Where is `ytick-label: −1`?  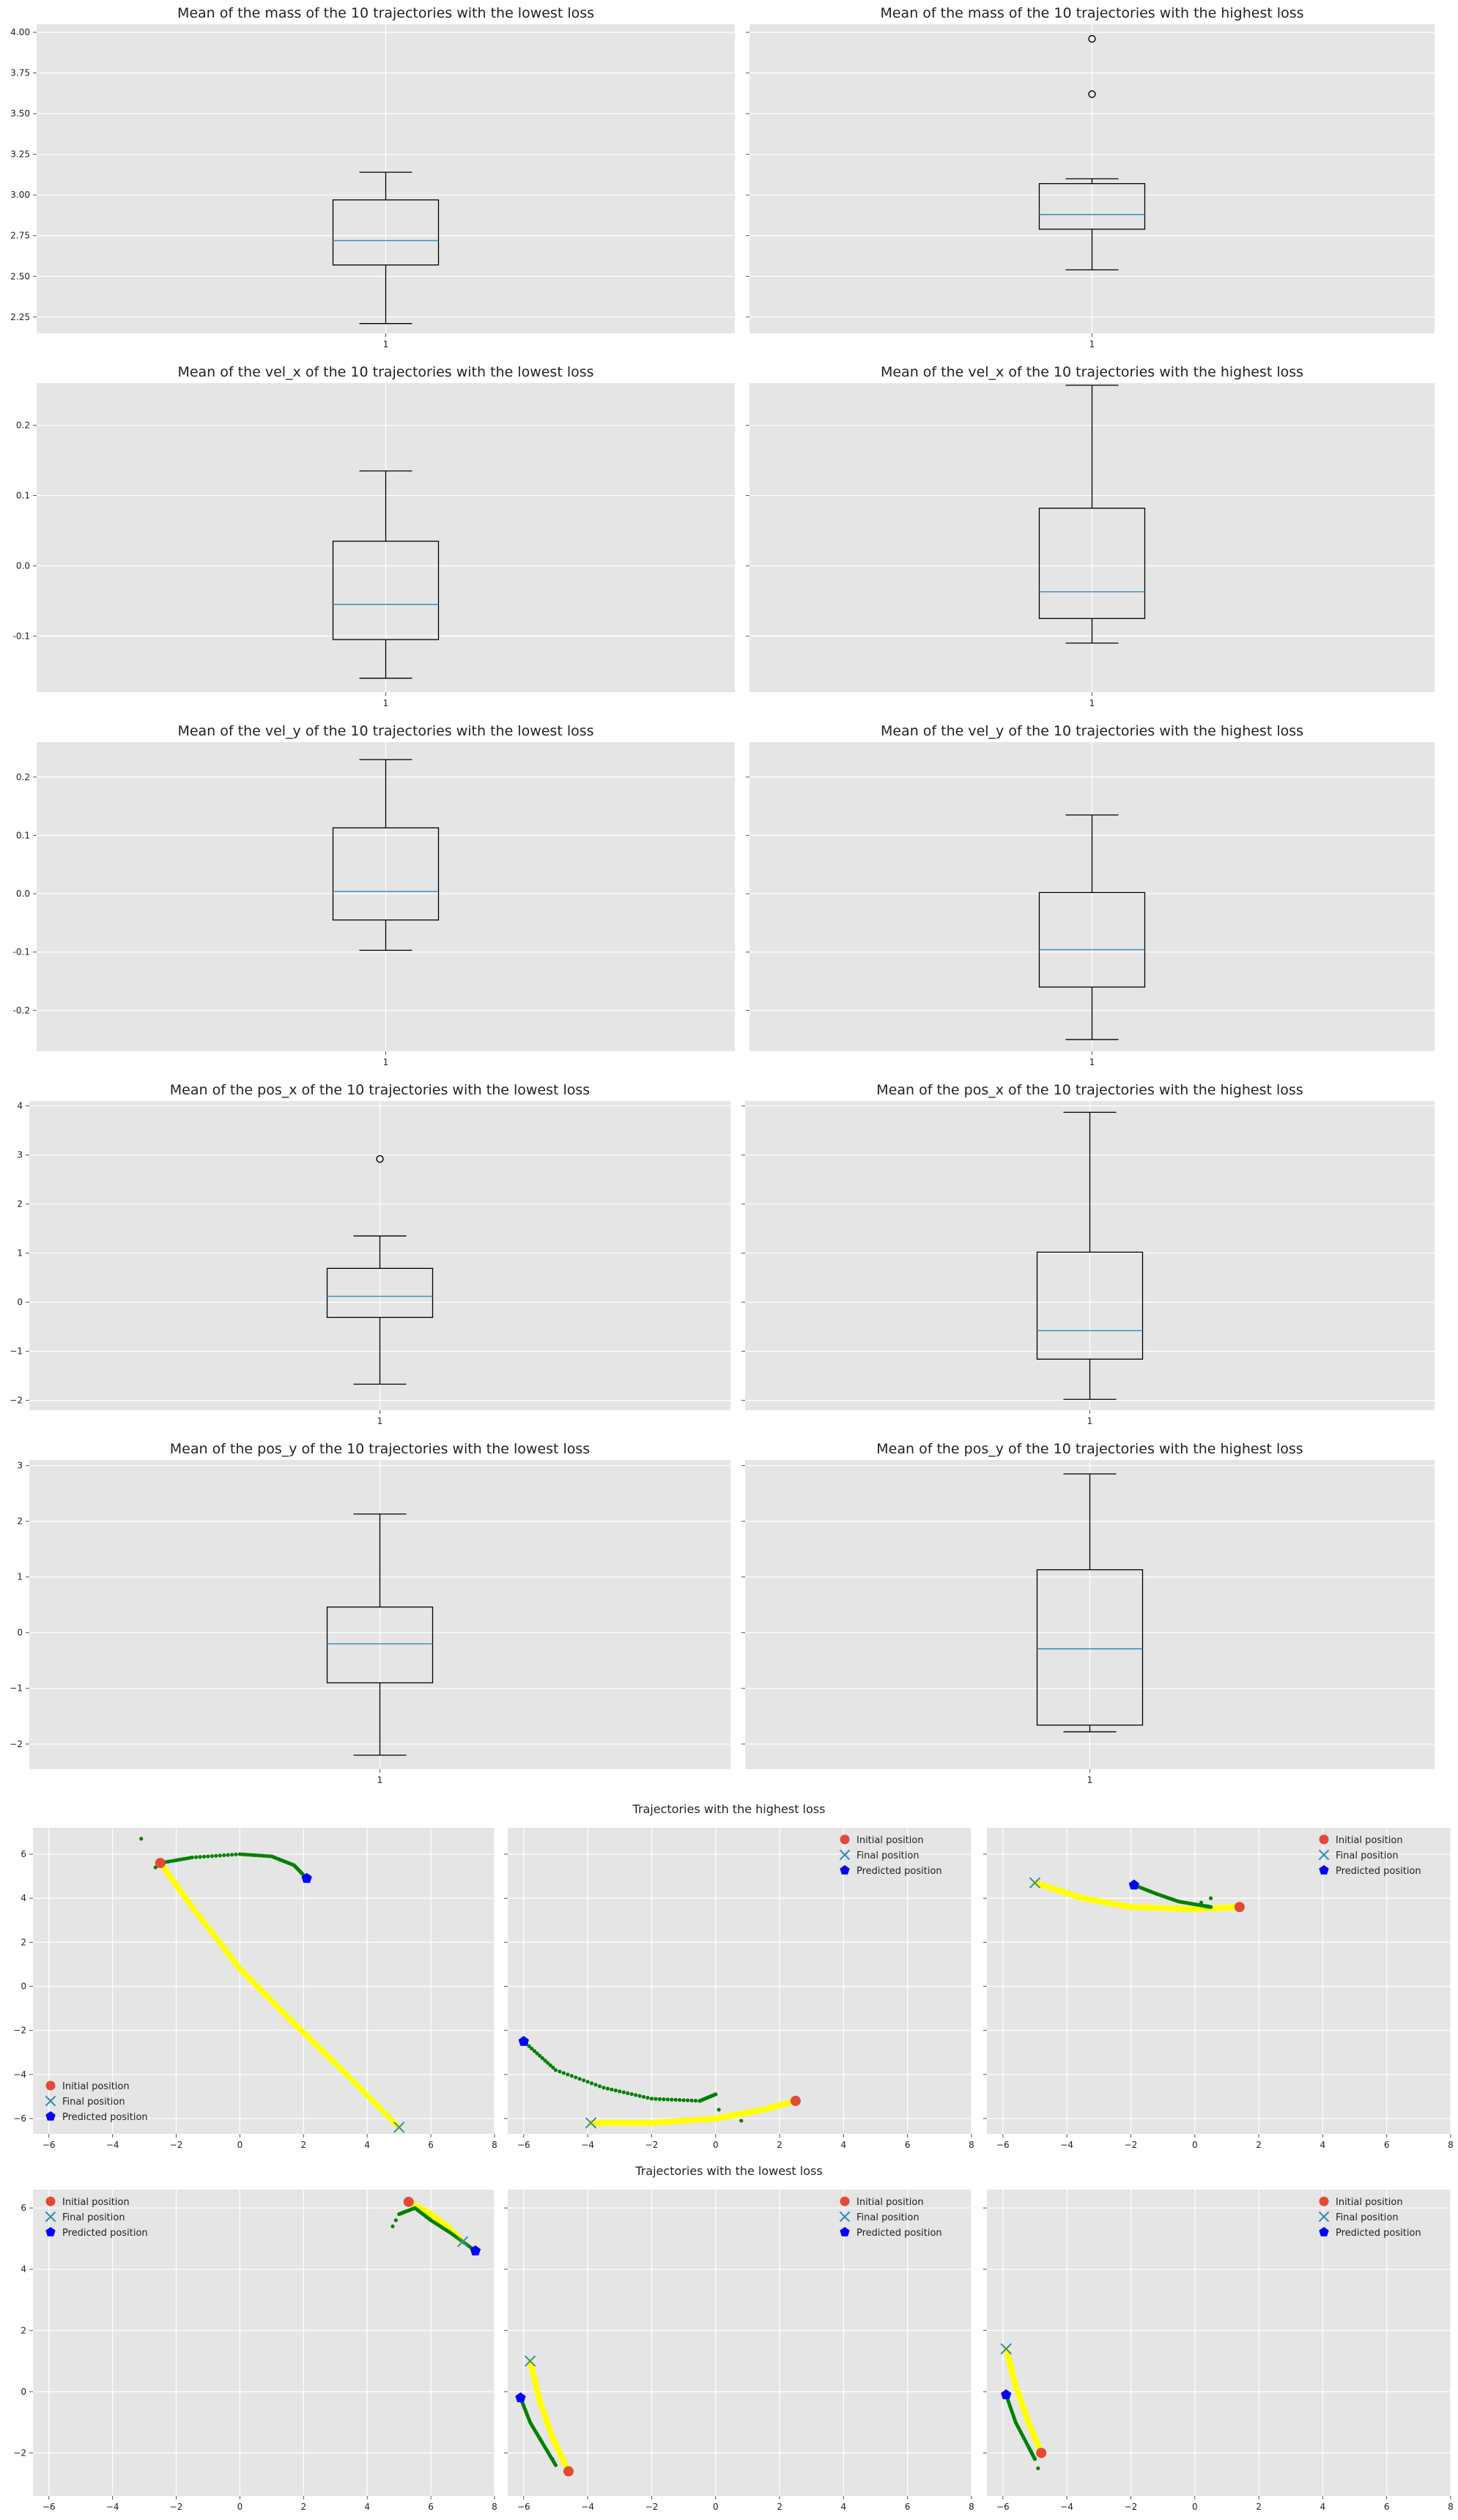 ytick-label: −1 is located at coordinates (16, 1351).